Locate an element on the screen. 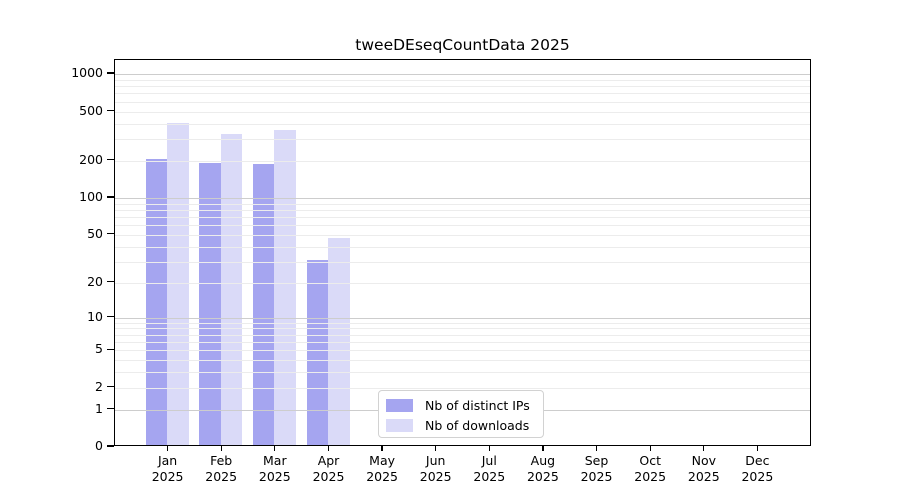  legend-swatch-downloads is located at coordinates (399, 425).